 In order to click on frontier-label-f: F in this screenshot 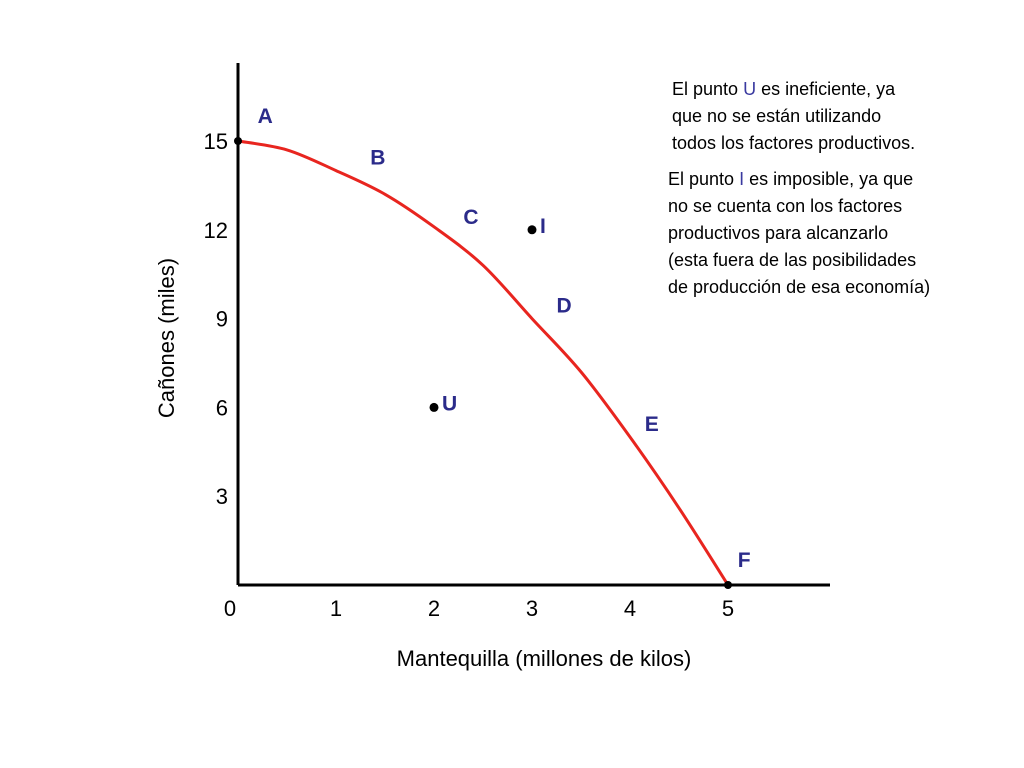, I will do `click(744, 560)`.